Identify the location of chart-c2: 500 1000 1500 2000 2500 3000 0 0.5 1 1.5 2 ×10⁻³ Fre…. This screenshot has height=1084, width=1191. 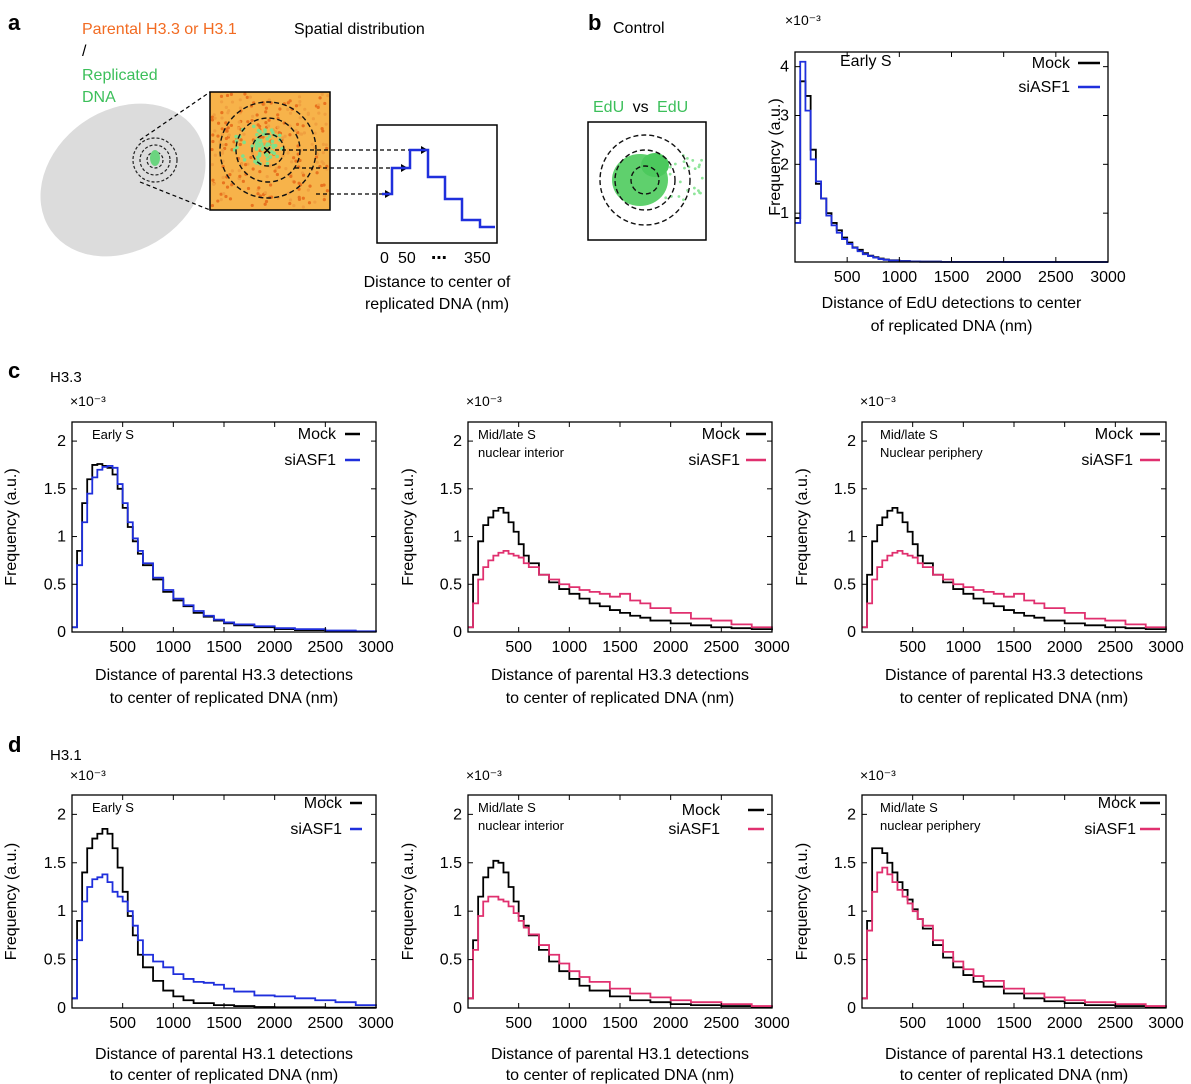
(595, 550).